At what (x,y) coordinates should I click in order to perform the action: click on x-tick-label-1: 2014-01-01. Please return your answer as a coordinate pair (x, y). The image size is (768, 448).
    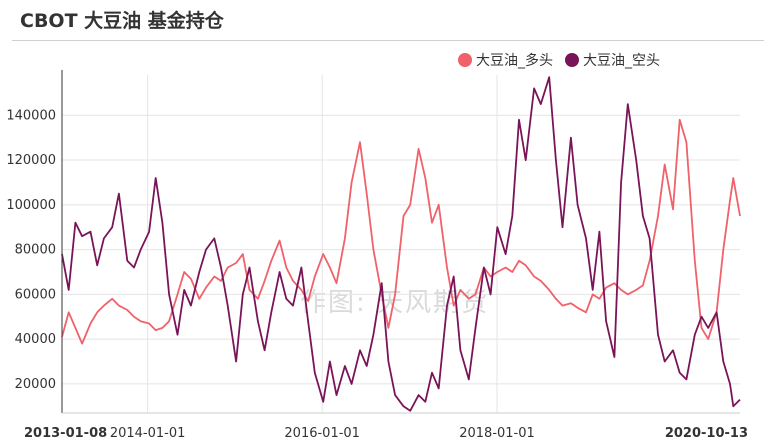
    Looking at the image, I should click on (148, 433).